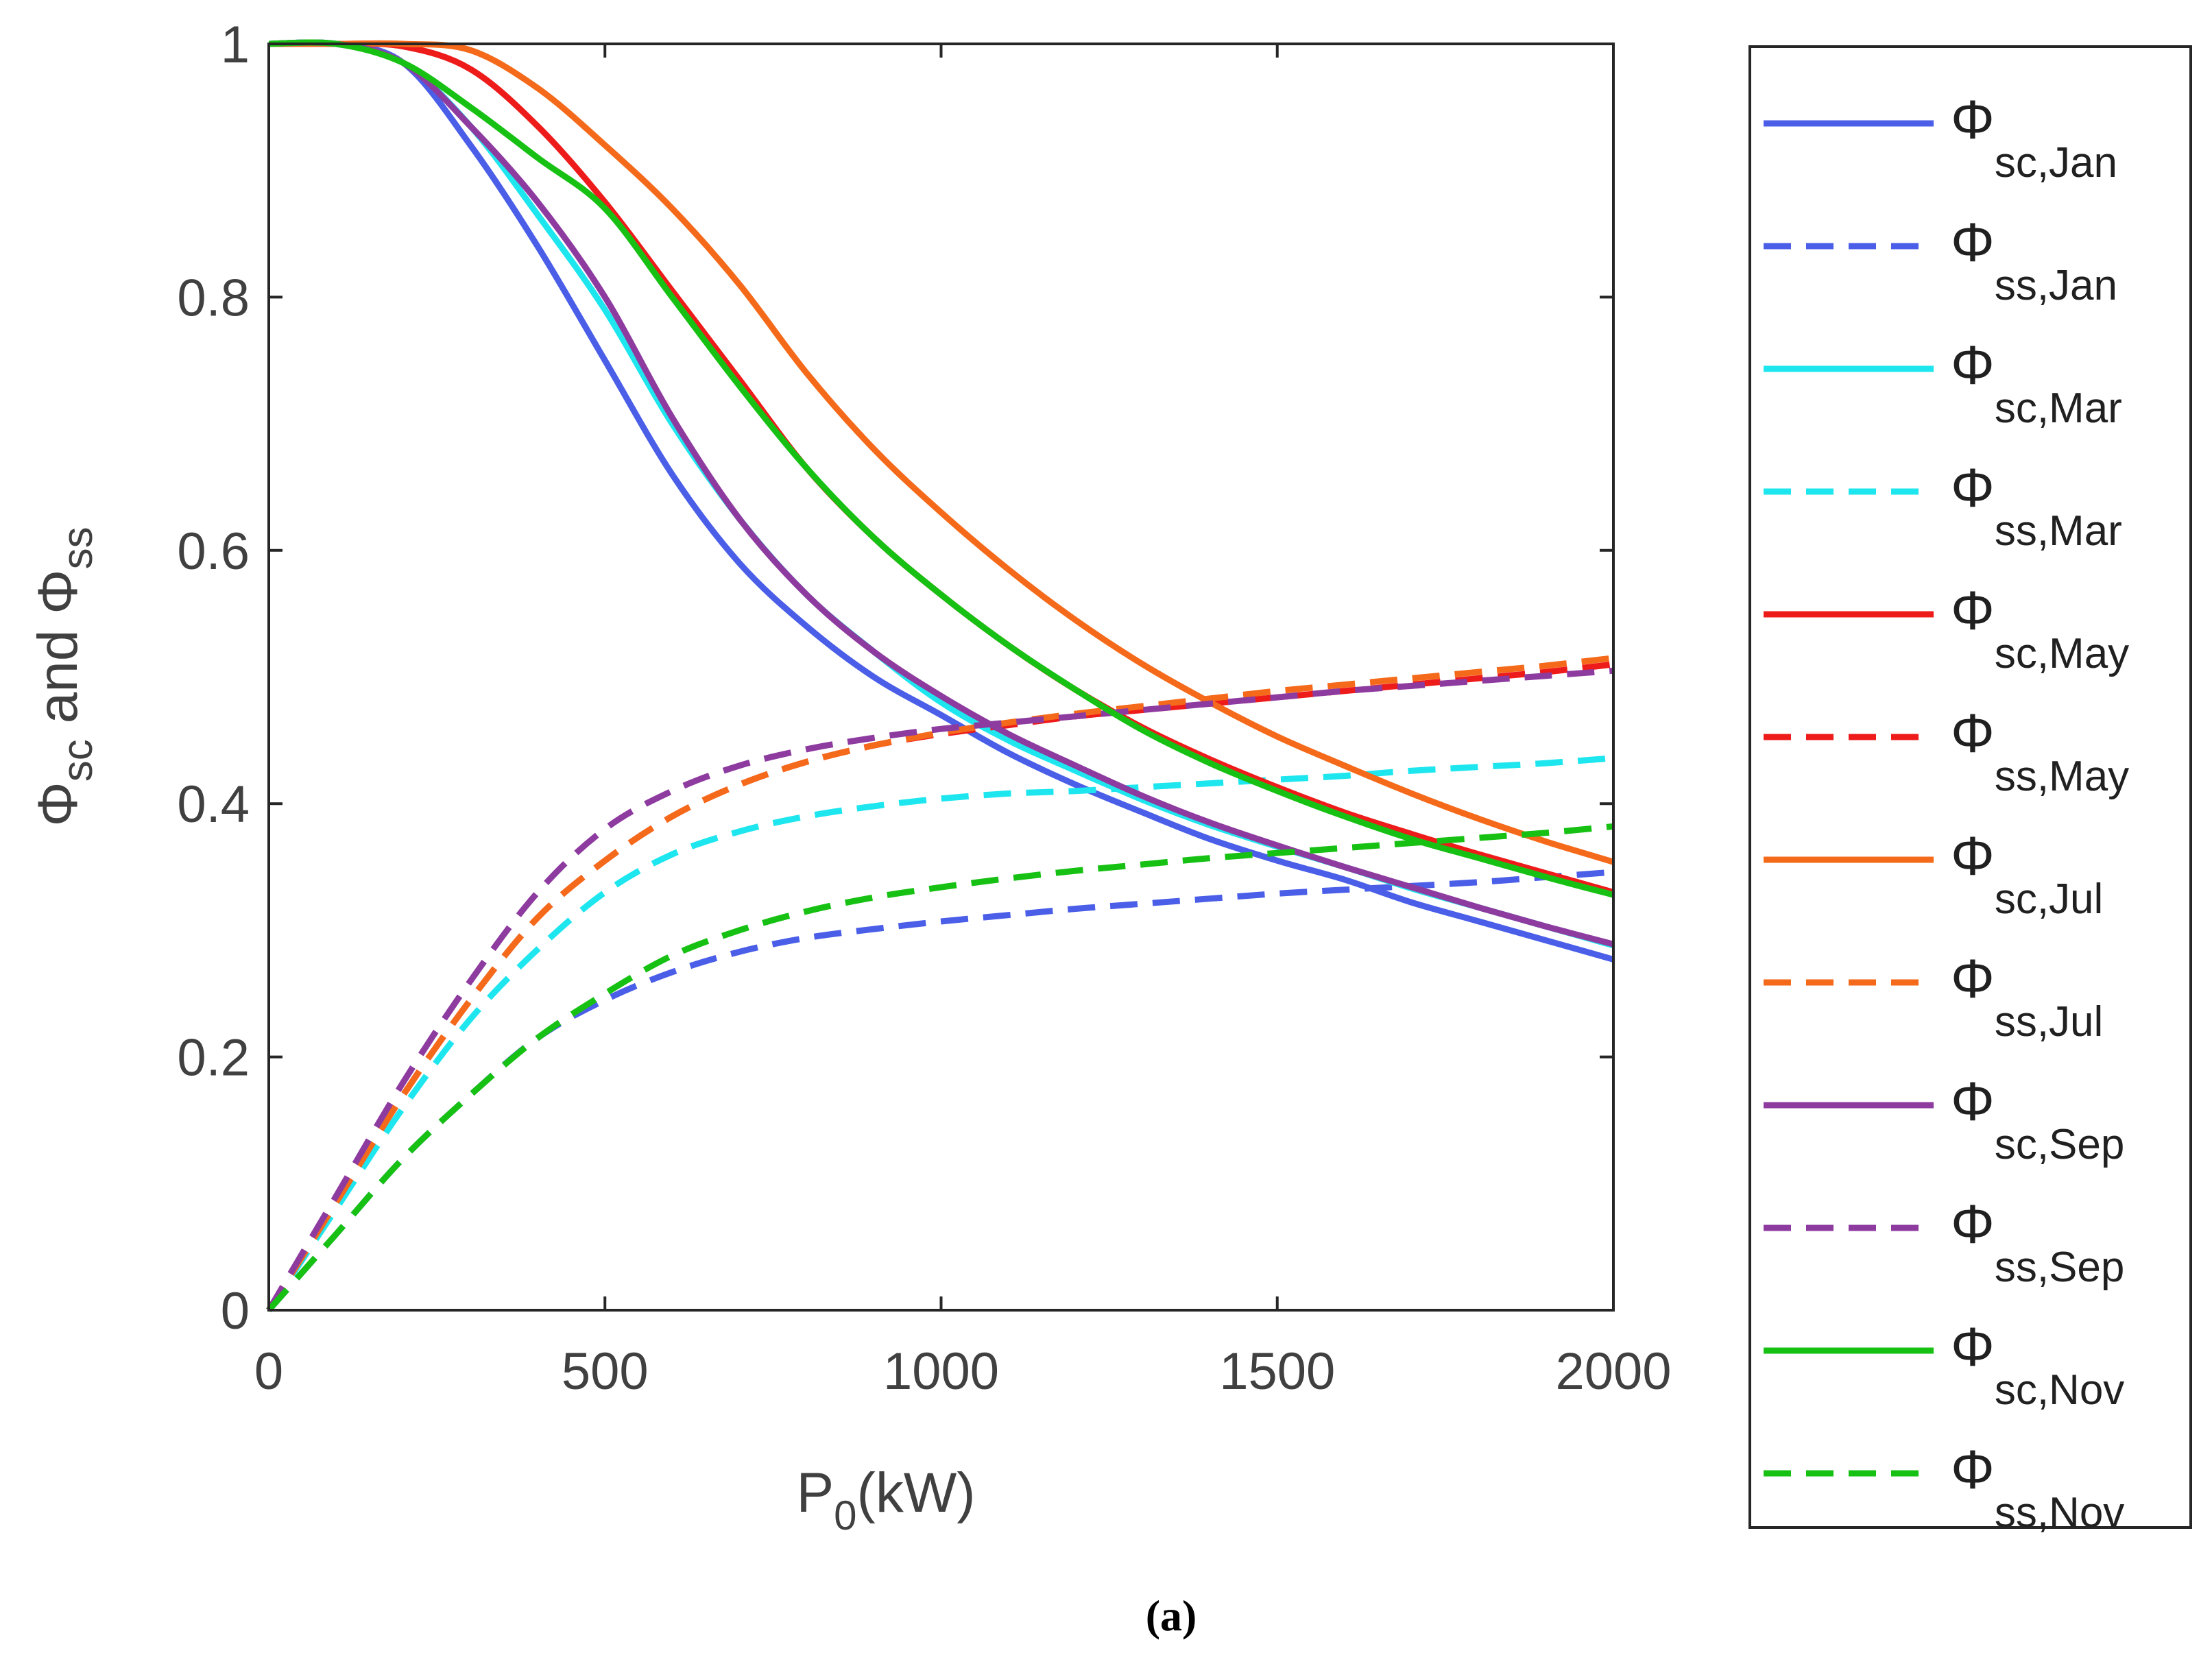 Image resolution: width=2212 pixels, height=1666 pixels. What do you see at coordinates (2027, 997) in the screenshot?
I see `legend-label: Φss,Jul` at bounding box center [2027, 997].